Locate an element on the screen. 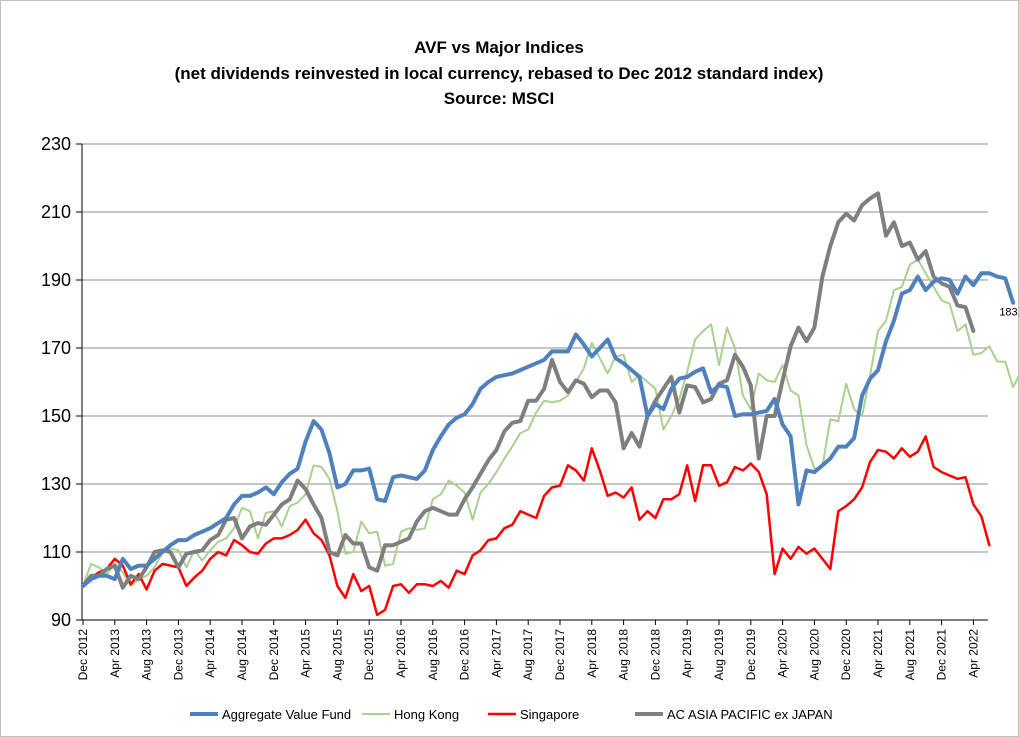 This screenshot has height=737, width=1019. chart-title-line-3: Source: MSCI is located at coordinates (499, 98).